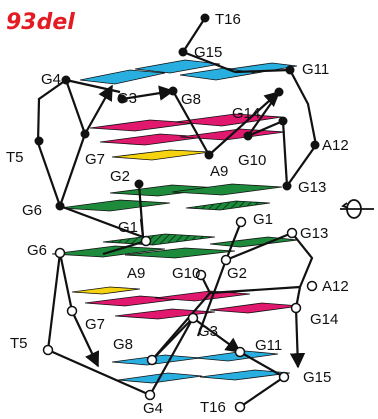 This screenshot has height=419, width=378. I want to click on bottom-label-g4: G4, so click(153, 408).